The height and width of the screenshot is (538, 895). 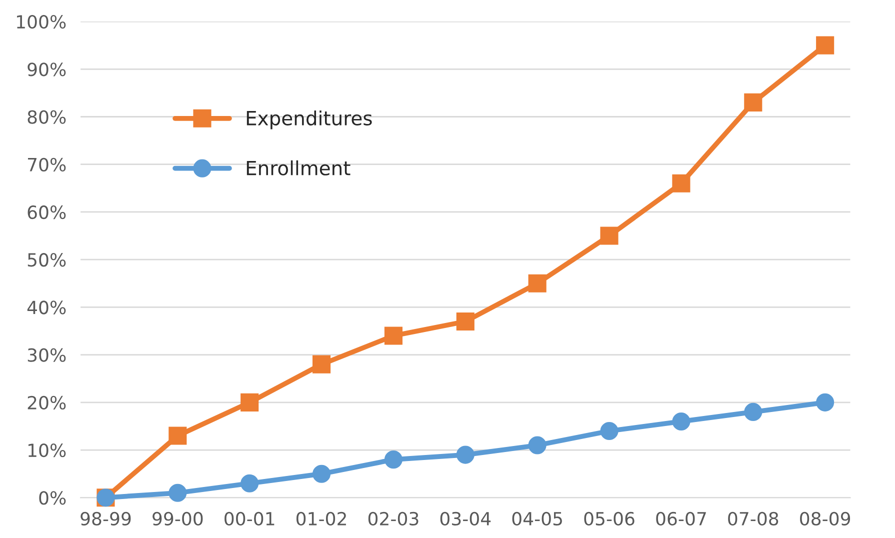 I want to click on x-tick-label: 08-09, so click(x=825, y=519).